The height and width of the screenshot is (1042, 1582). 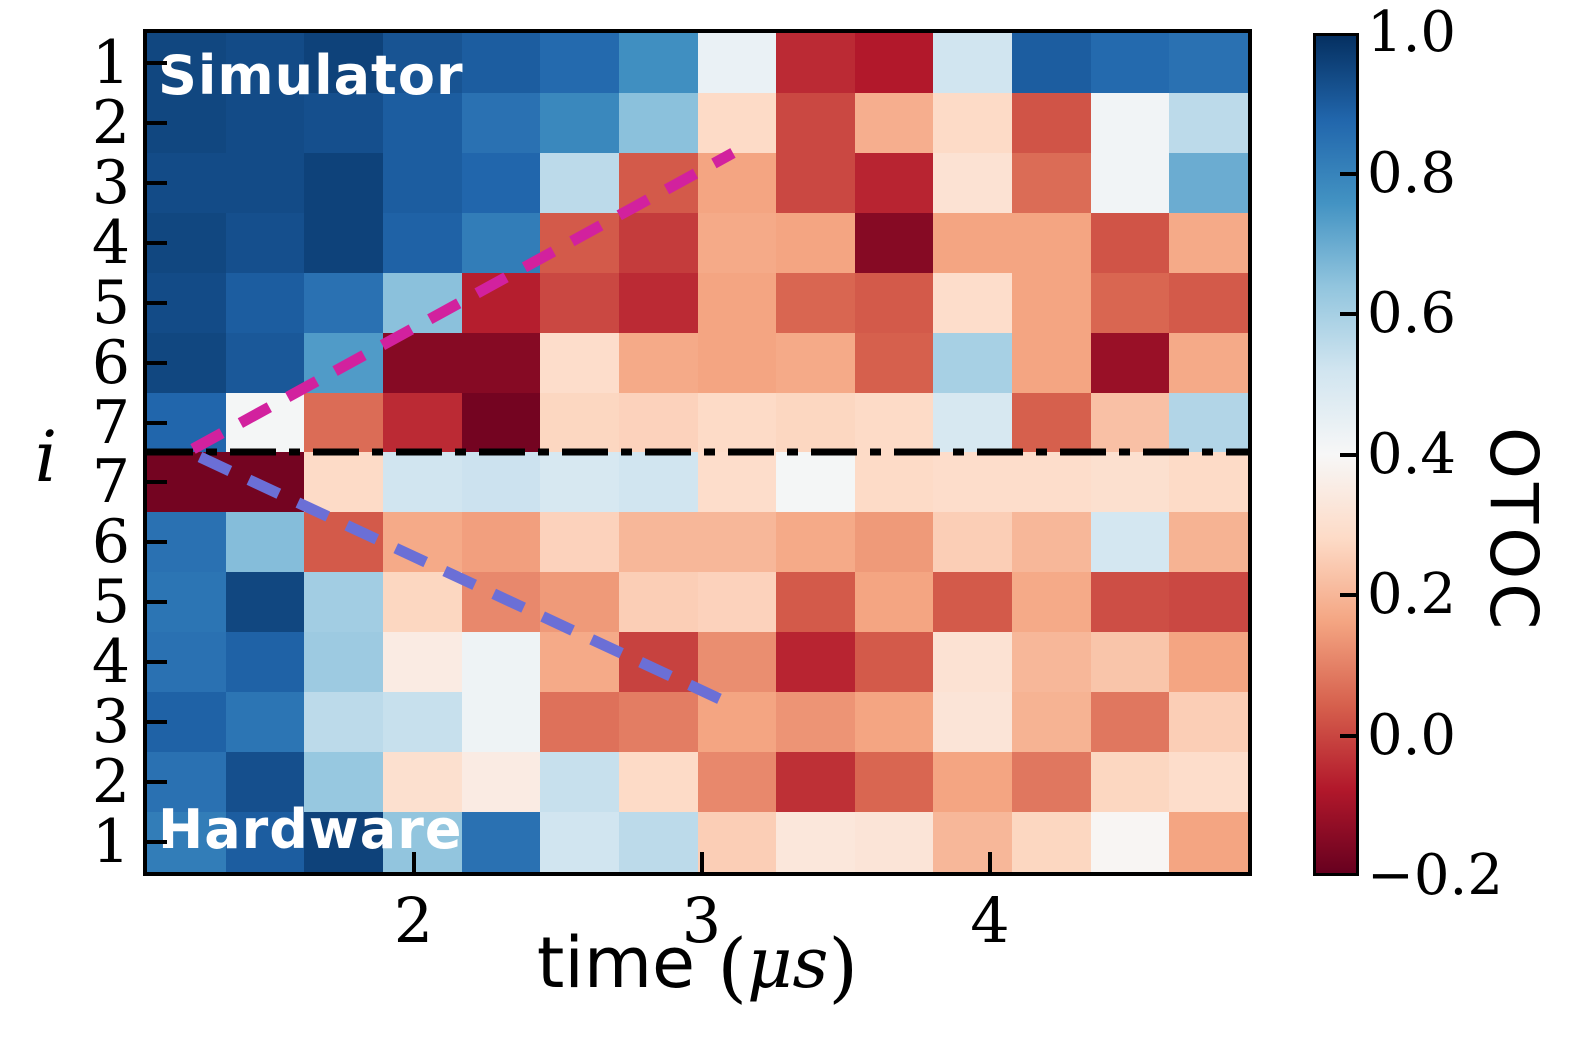 What do you see at coordinates (1412, 173) in the screenshot?
I see `colorbar-tick-label: 0.8` at bounding box center [1412, 173].